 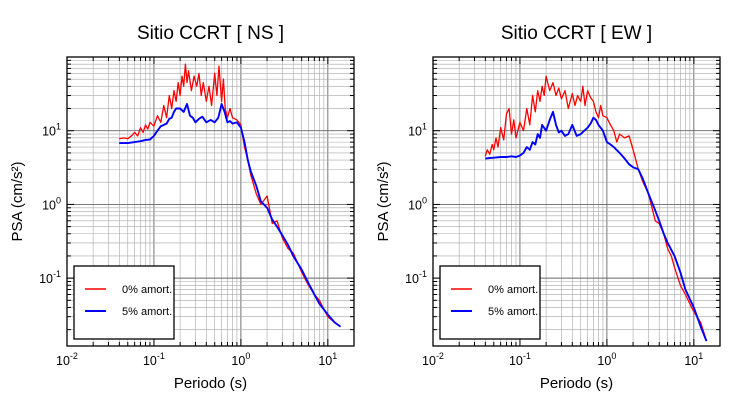 I want to click on chart-title-ns: Sitio CCRT [ NS ], so click(x=210, y=33).